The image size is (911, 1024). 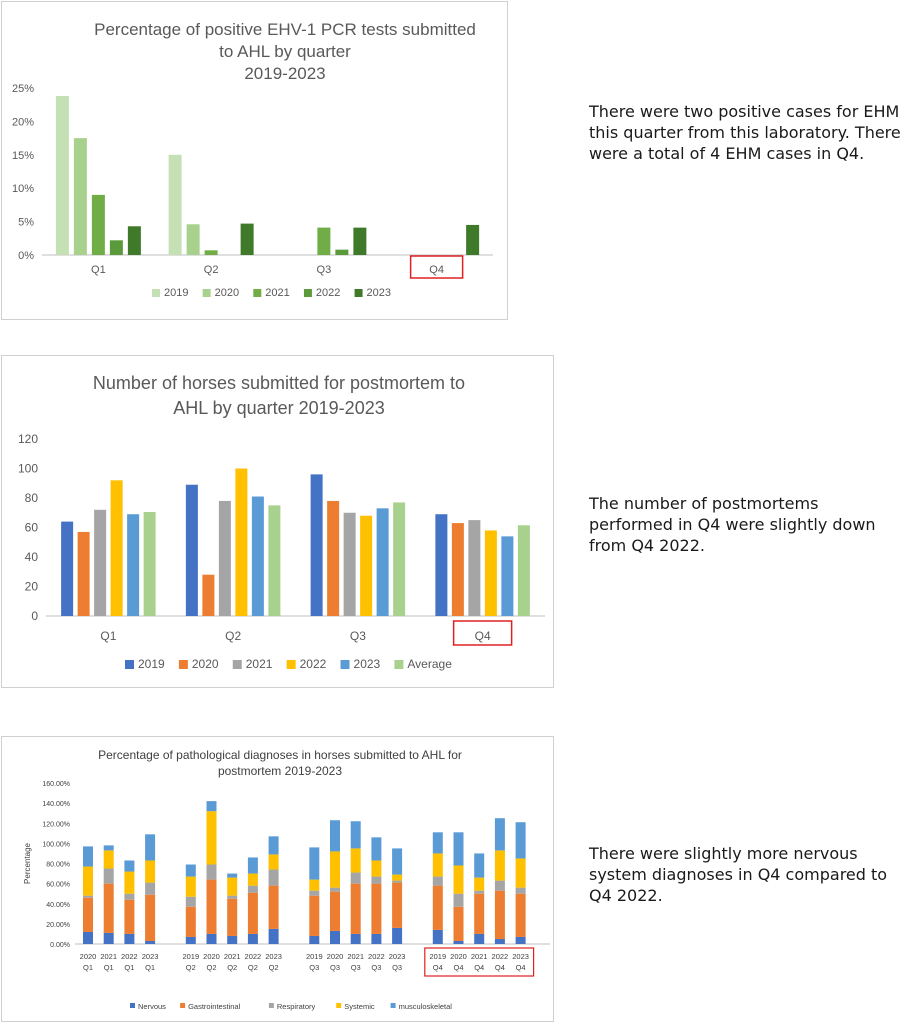 I want to click on y-tick-label: 120, so click(x=28, y=439).